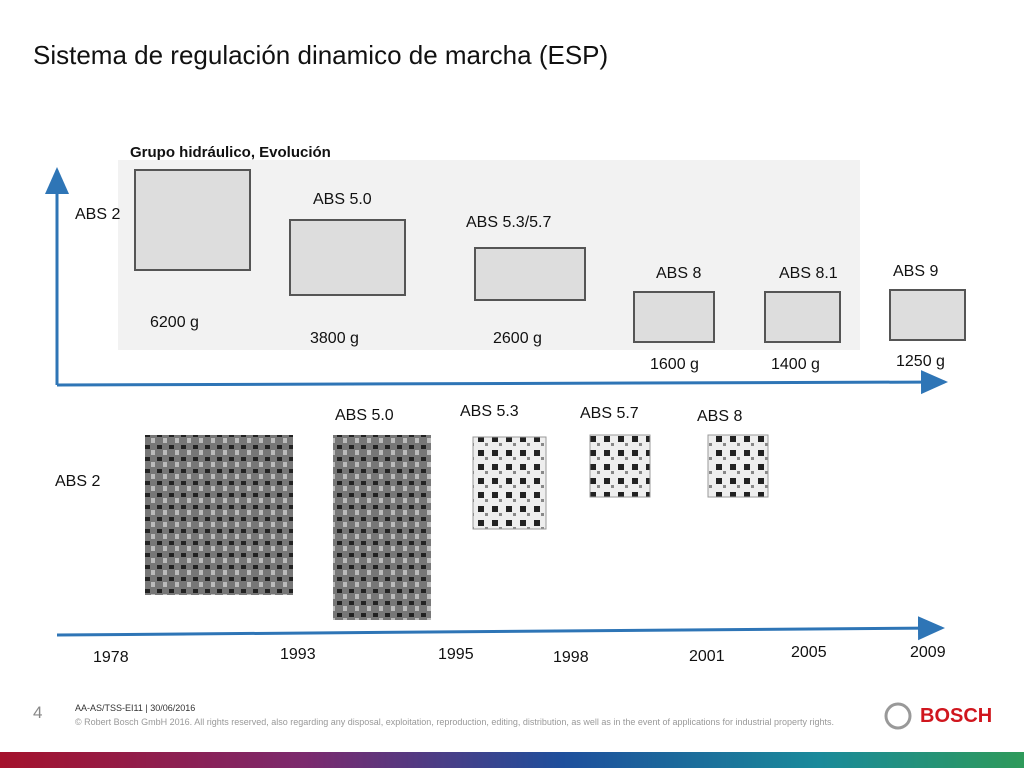 Image resolution: width=1024 pixels, height=768 pixels. I want to click on page-number: 4, so click(38, 712).